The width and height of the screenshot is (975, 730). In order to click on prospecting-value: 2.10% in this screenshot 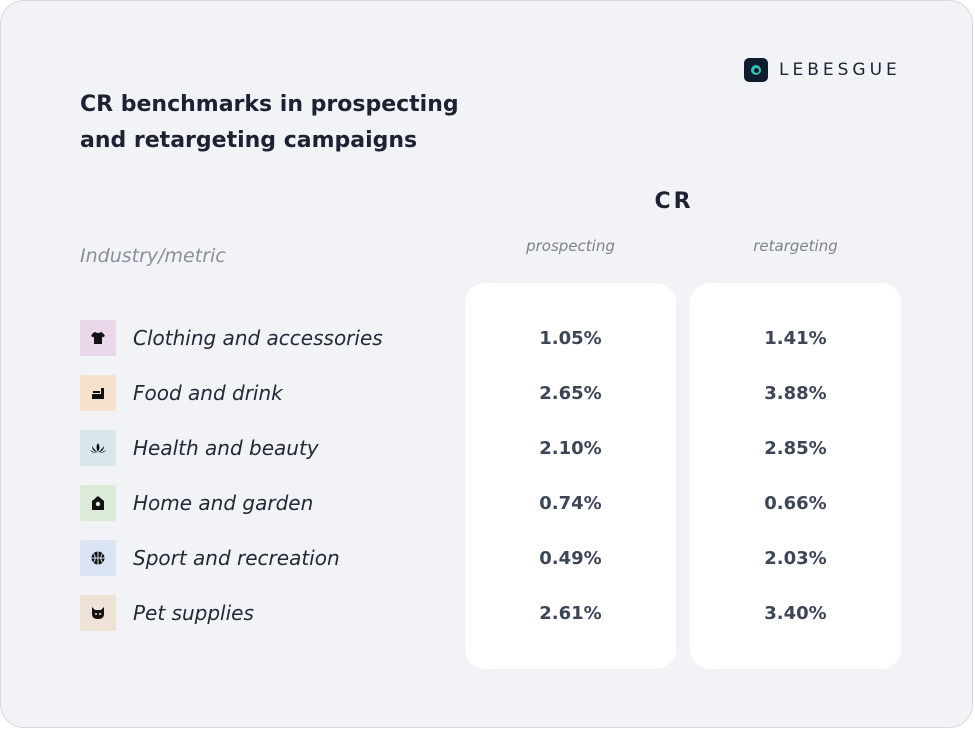, I will do `click(570, 448)`.